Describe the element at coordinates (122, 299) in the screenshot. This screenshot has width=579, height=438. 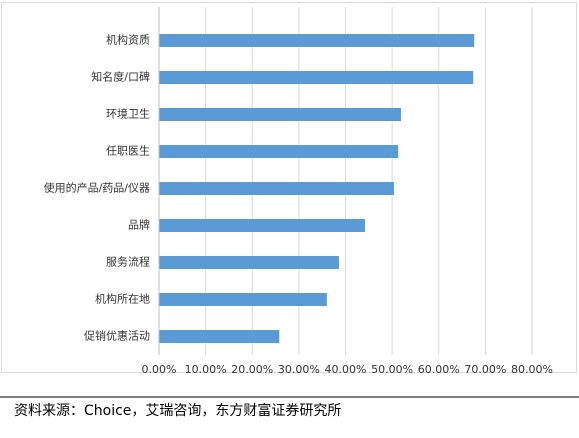
I see `y-tick-label: 机构所在地` at that location.